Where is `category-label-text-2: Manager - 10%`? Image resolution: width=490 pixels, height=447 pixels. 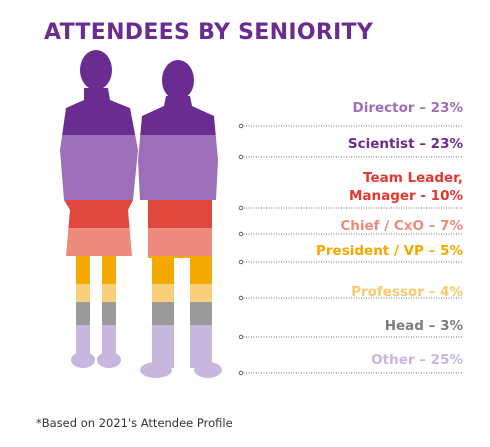 category-label-text-2: Manager - 10% is located at coordinates (405, 196).